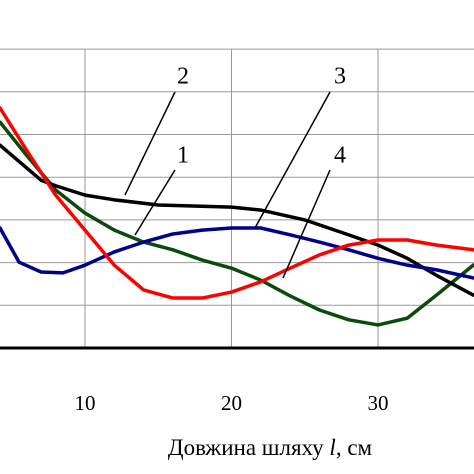 The image size is (474, 474). I want to click on series-line, so click(237, 253).